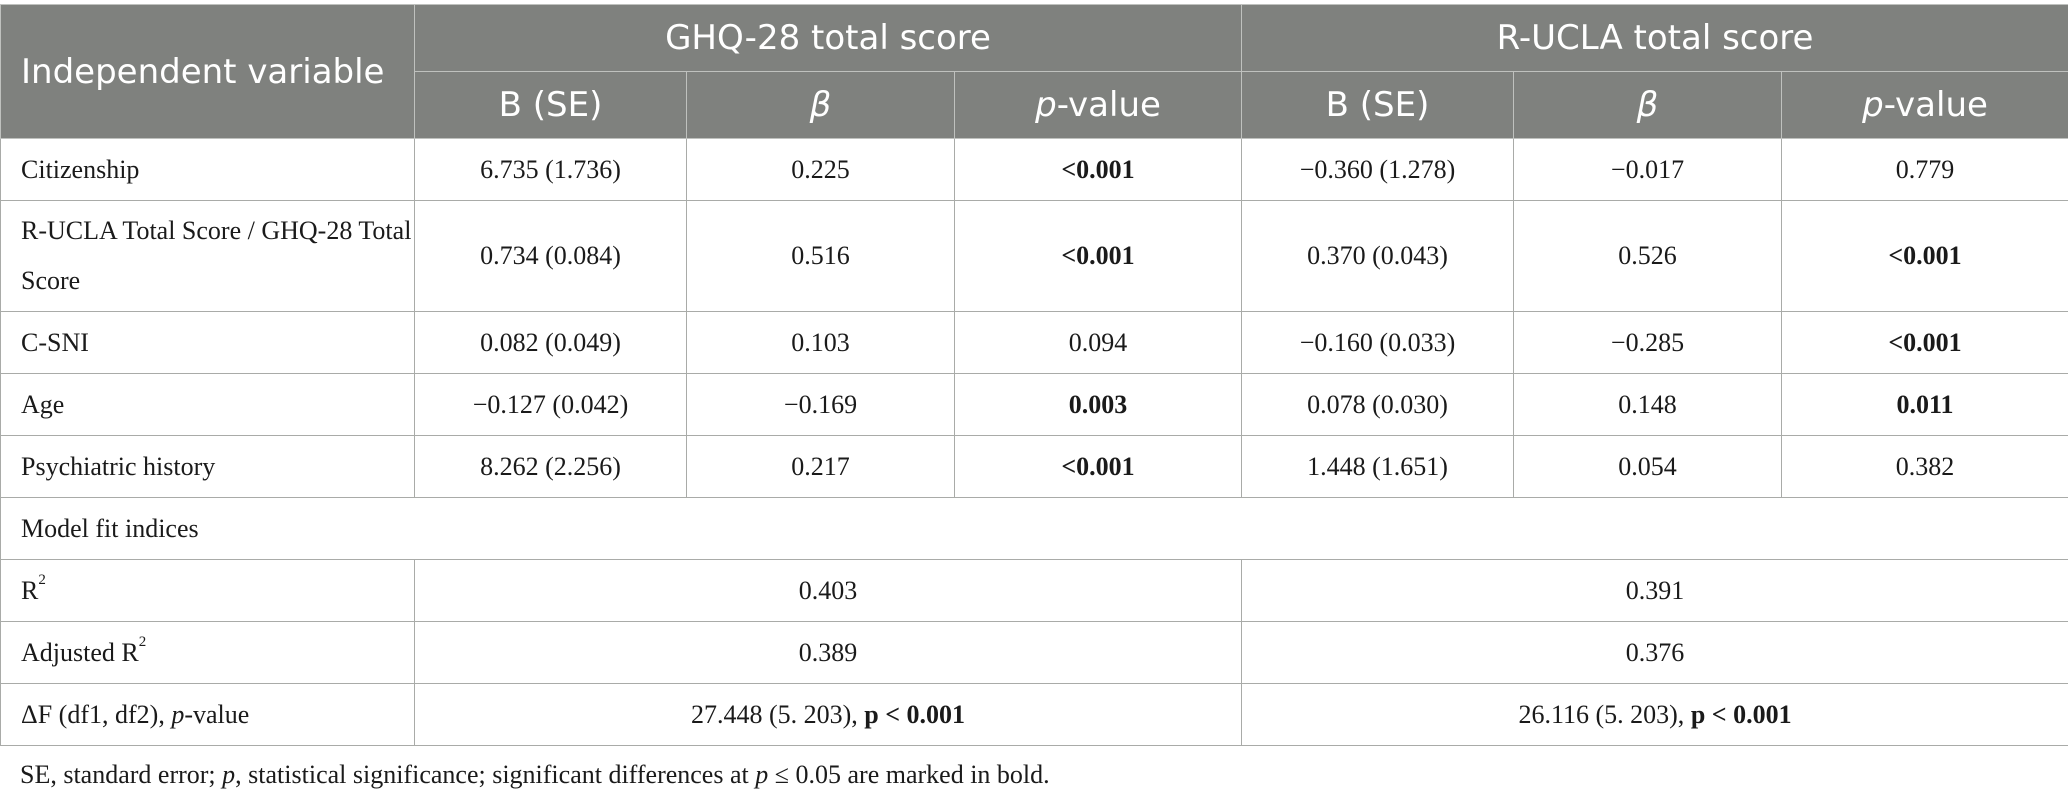 Image resolution: width=2068 pixels, height=801 pixels. I want to click on header-rucla: R-UCLA total score, so click(1654, 38).